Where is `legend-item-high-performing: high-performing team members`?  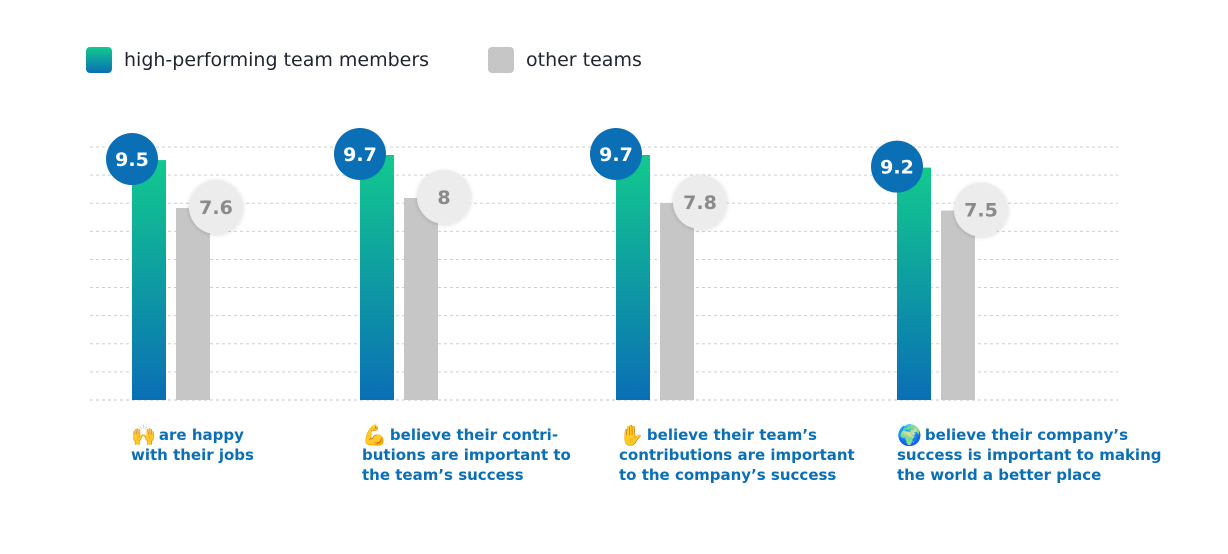 legend-item-high-performing: high-performing team members is located at coordinates (257, 60).